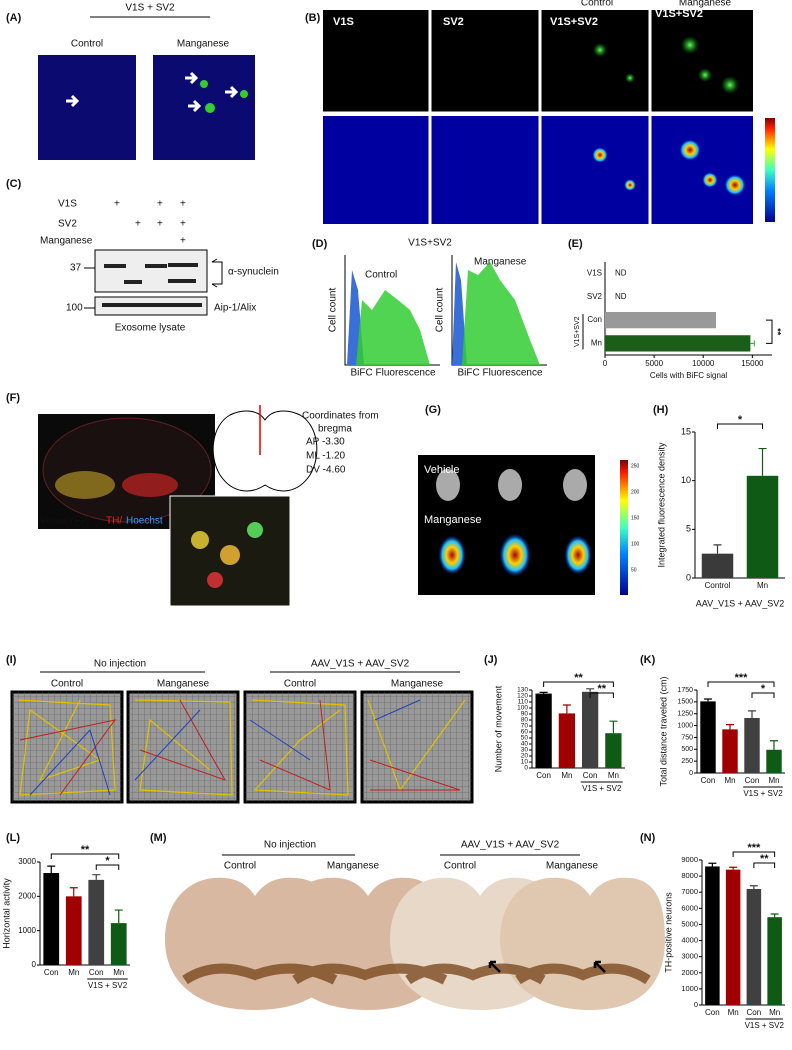  Describe the element at coordinates (679, 14) in the screenshot. I see `tile-label: V1S+SV2` at that location.